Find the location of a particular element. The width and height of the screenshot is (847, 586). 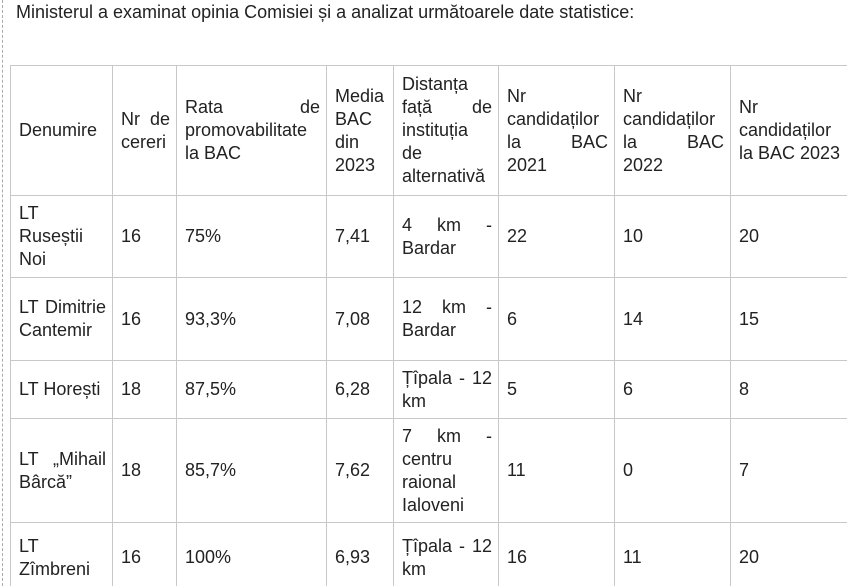

cell: 10 is located at coordinates (672, 236).